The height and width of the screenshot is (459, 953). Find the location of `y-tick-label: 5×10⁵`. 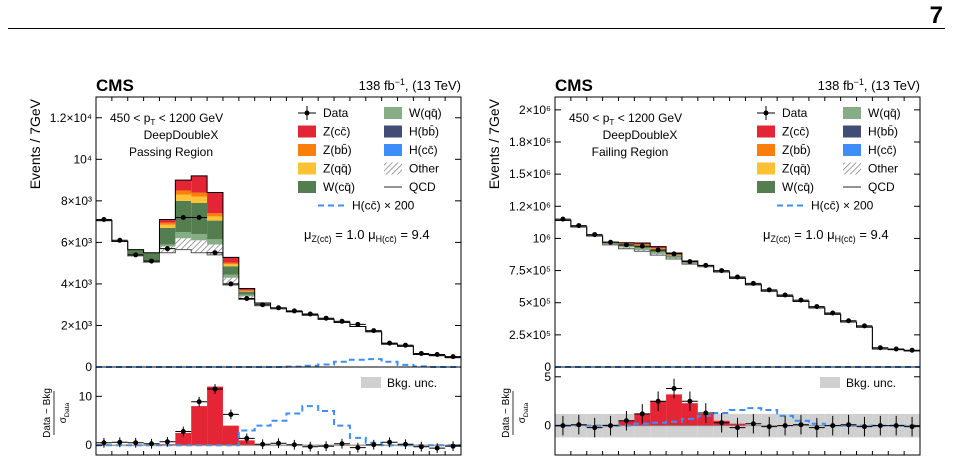

y-tick-label: 5×10⁵ is located at coordinates (535, 303).